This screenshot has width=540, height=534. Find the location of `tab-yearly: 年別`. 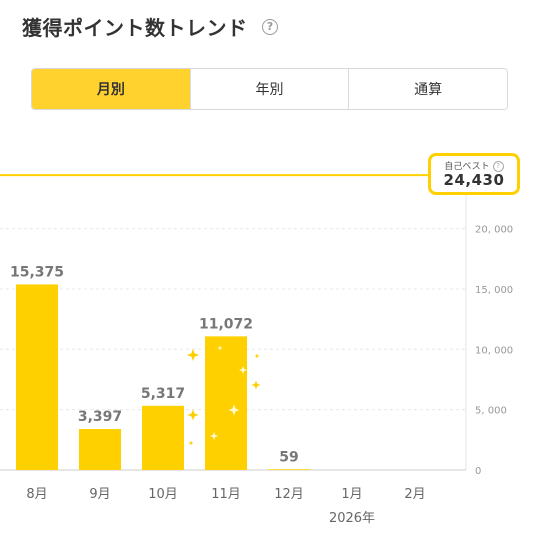

tab-yearly: 年別 is located at coordinates (269, 89).